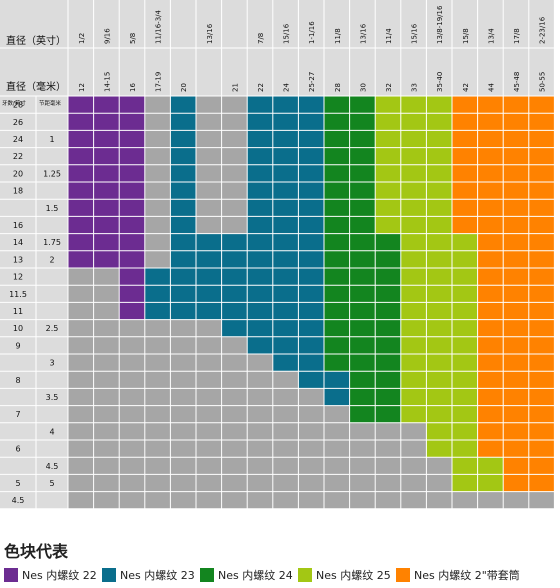 The height and width of the screenshot is (588, 560). I want to click on column-label-mm: 21, so click(235, 87).